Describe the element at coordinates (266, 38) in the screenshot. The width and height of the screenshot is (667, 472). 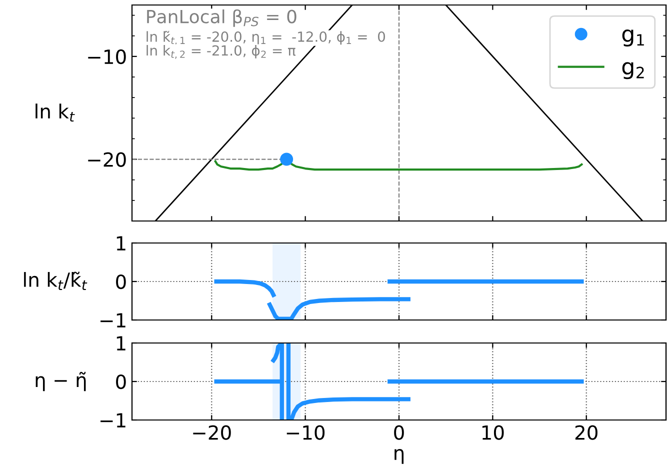
I see `annotation: ln k̃$_{t,1}$ = -20.0, η$_{1}$ = -12.0, ϕ$_{1}$ = 0` at that location.